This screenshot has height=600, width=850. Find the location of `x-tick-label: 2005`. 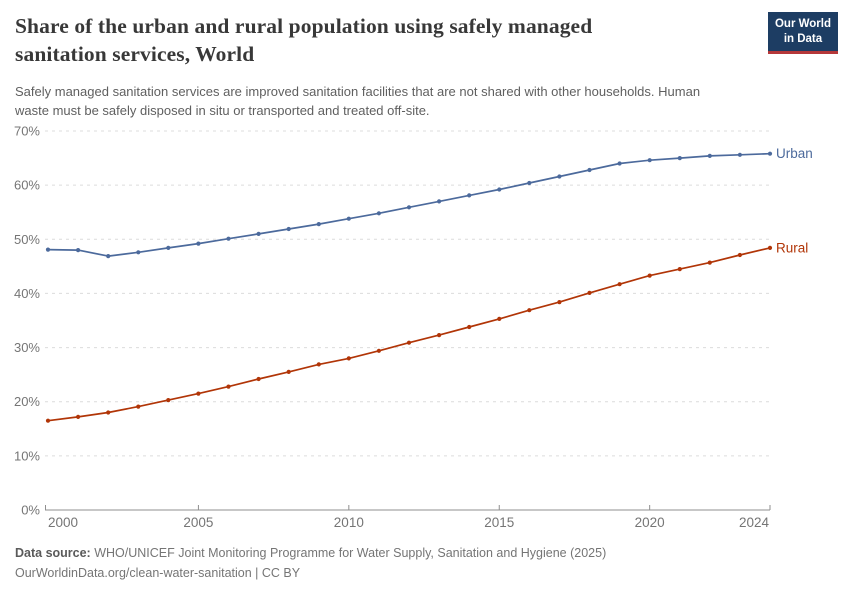

x-tick-label: 2005 is located at coordinates (198, 522).